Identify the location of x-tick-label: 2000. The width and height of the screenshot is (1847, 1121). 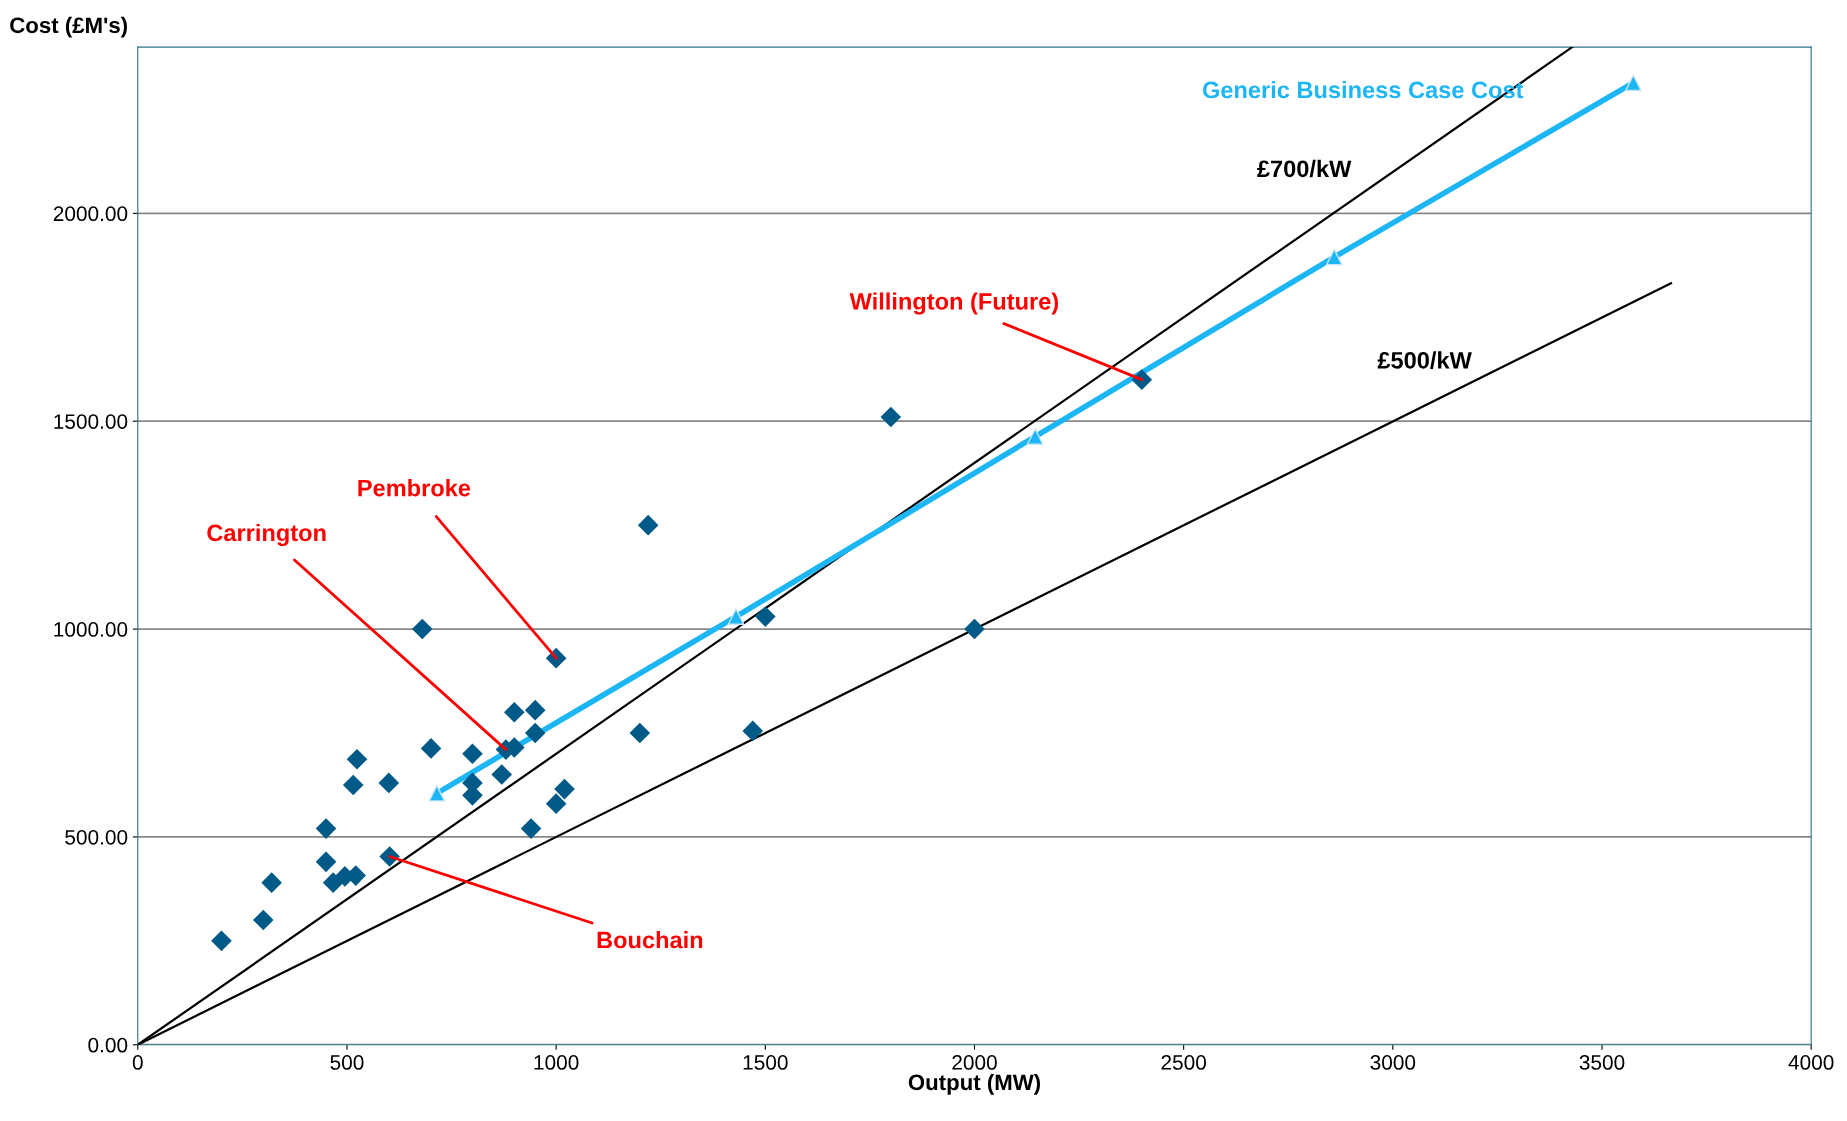
(974, 1062).